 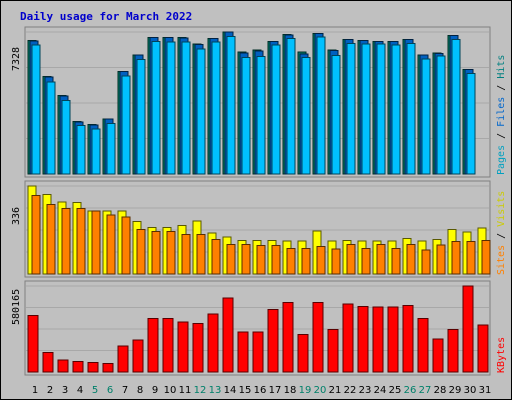 What do you see at coordinates (501, 236) in the screenshot?
I see `legend-part: /` at bounding box center [501, 236].